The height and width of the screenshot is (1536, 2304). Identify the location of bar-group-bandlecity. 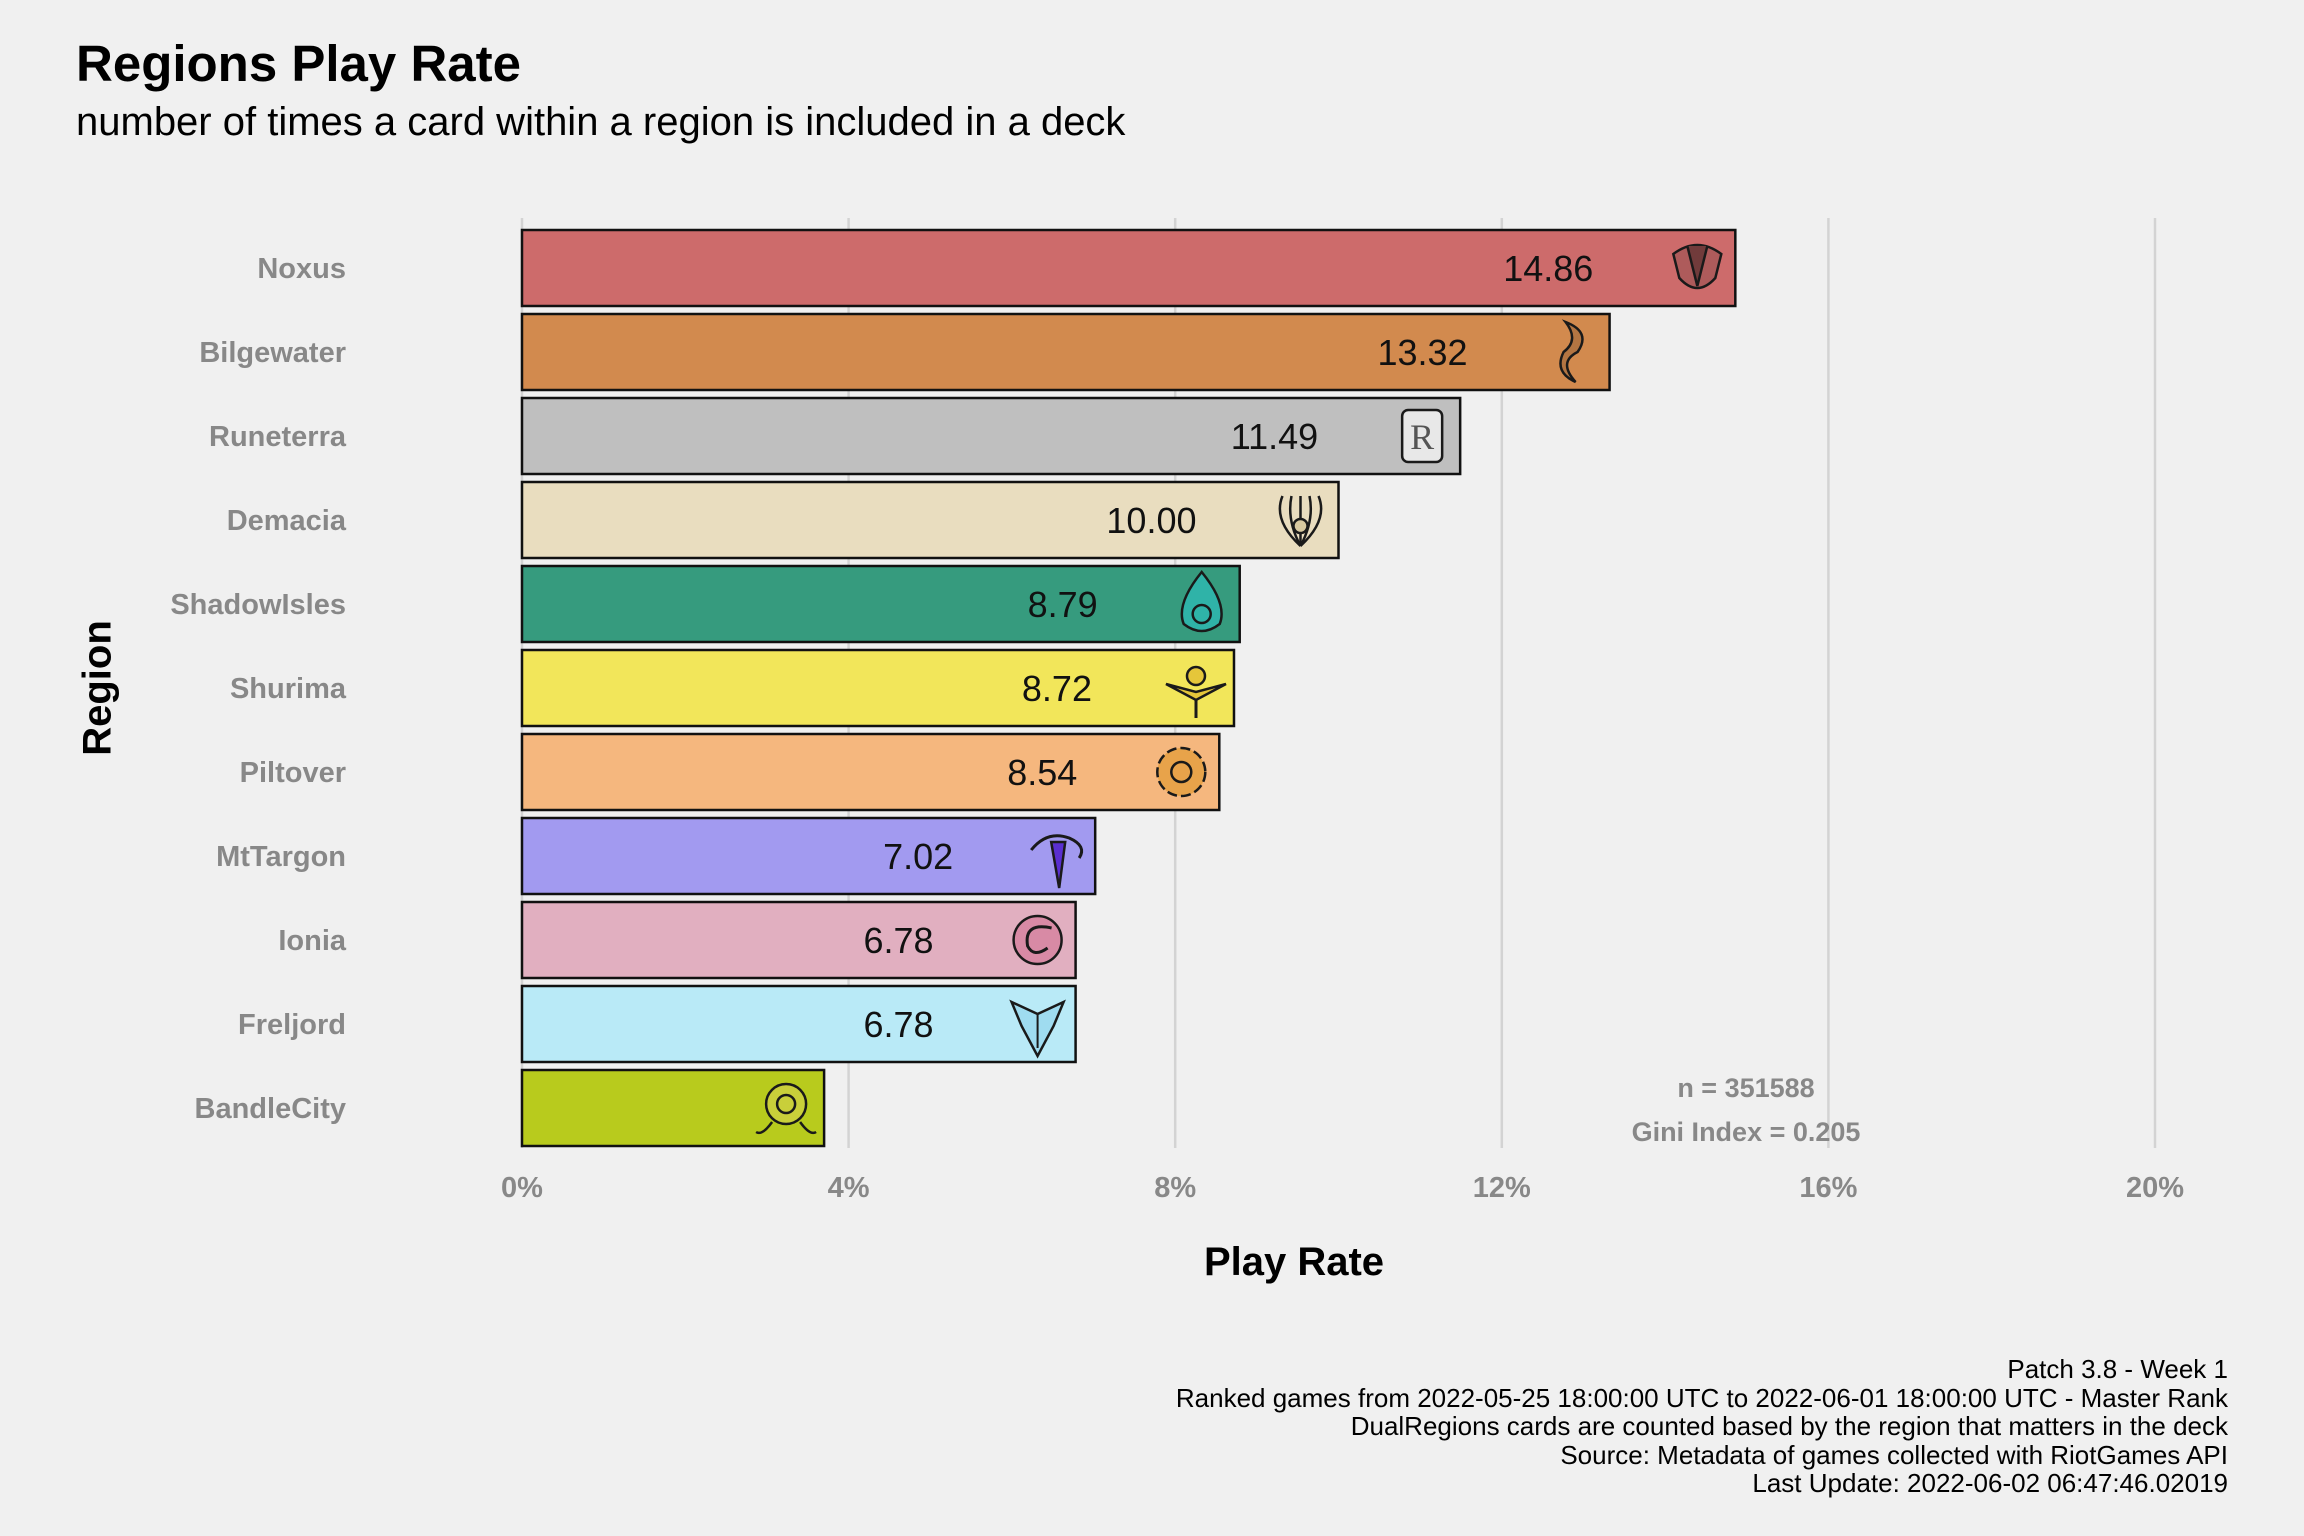
(673, 1108).